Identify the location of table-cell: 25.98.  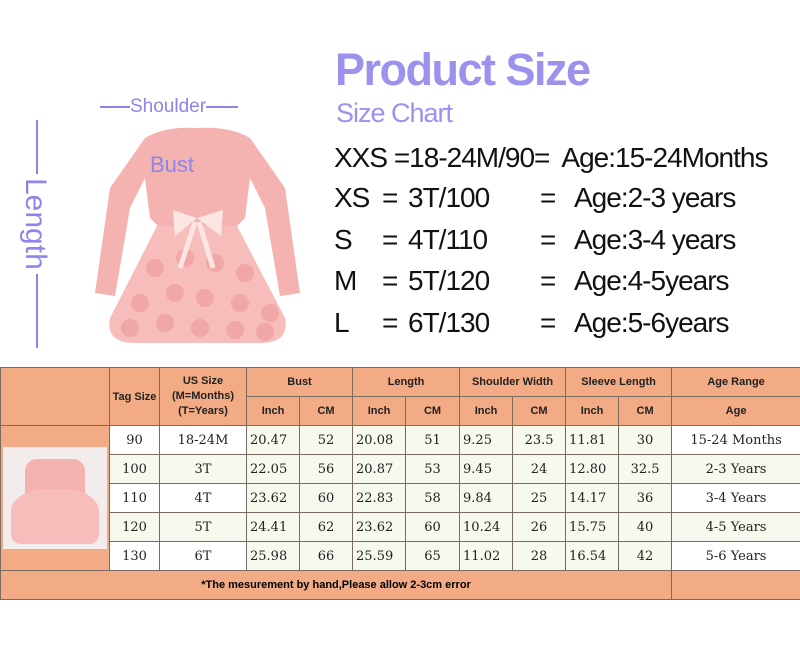
(273, 556).